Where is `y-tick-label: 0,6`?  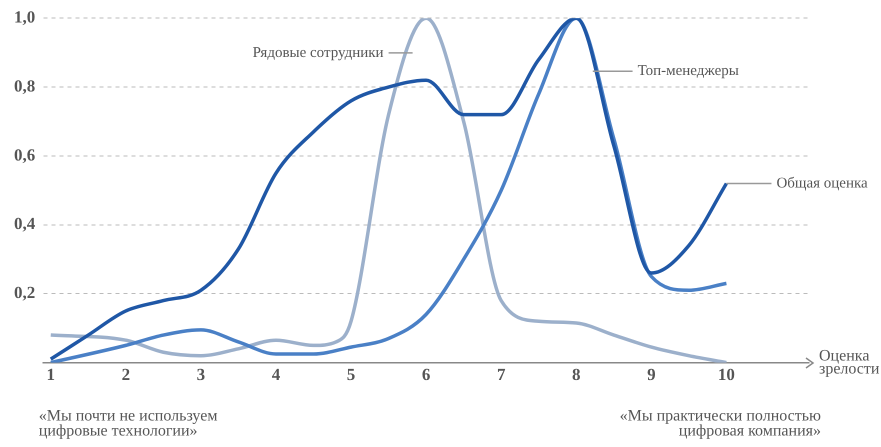 y-tick-label: 0,6 is located at coordinates (25, 154).